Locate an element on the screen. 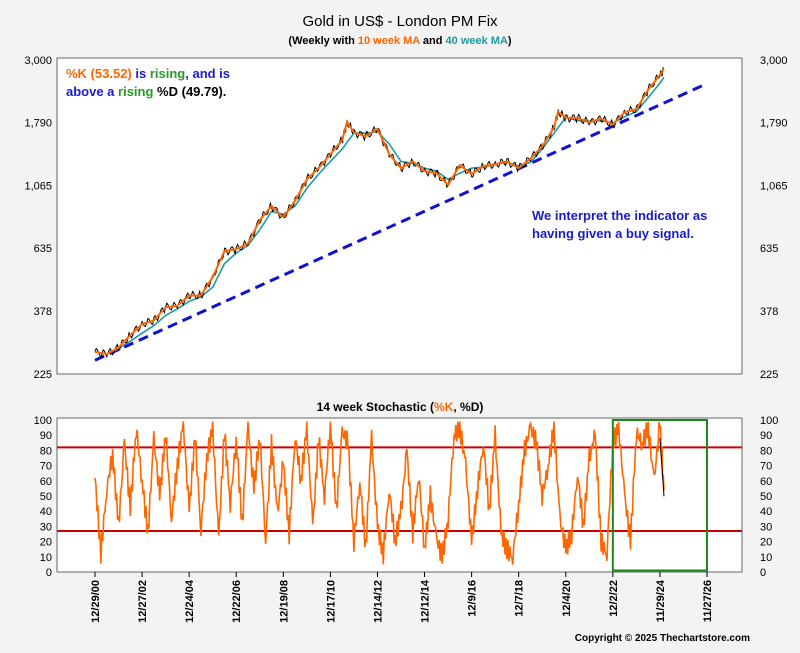 Image resolution: width=800 pixels, height=653 pixels. stoch-y-tick-left: 60 is located at coordinates (46, 482).